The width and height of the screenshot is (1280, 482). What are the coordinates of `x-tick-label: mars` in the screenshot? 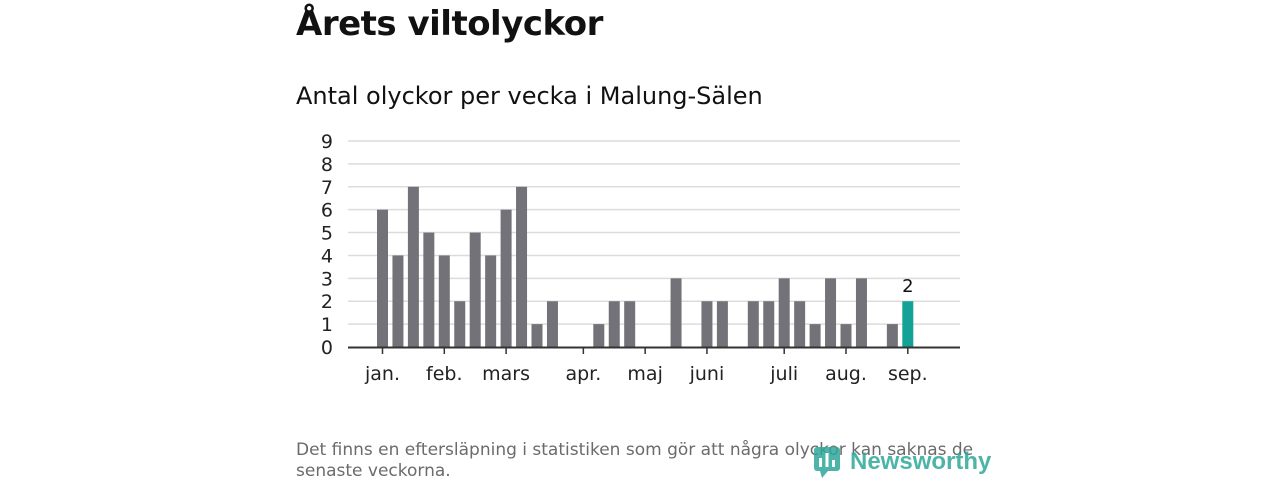 It's located at (506, 374).